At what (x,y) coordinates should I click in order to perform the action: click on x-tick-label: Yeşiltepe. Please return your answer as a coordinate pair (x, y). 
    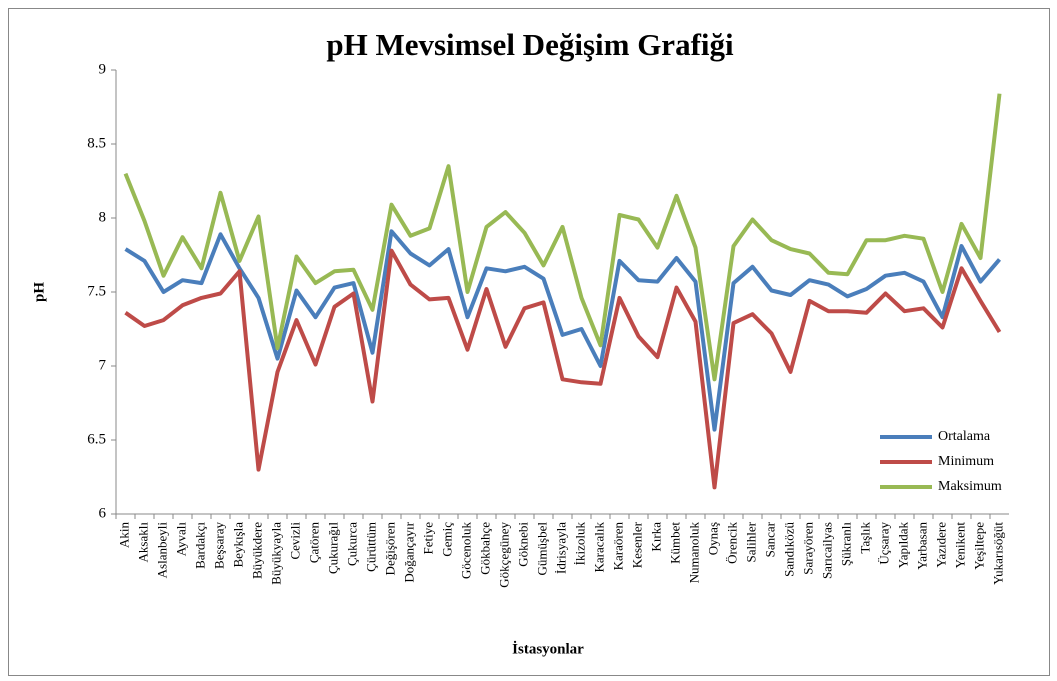
    Looking at the image, I should click on (978, 546).